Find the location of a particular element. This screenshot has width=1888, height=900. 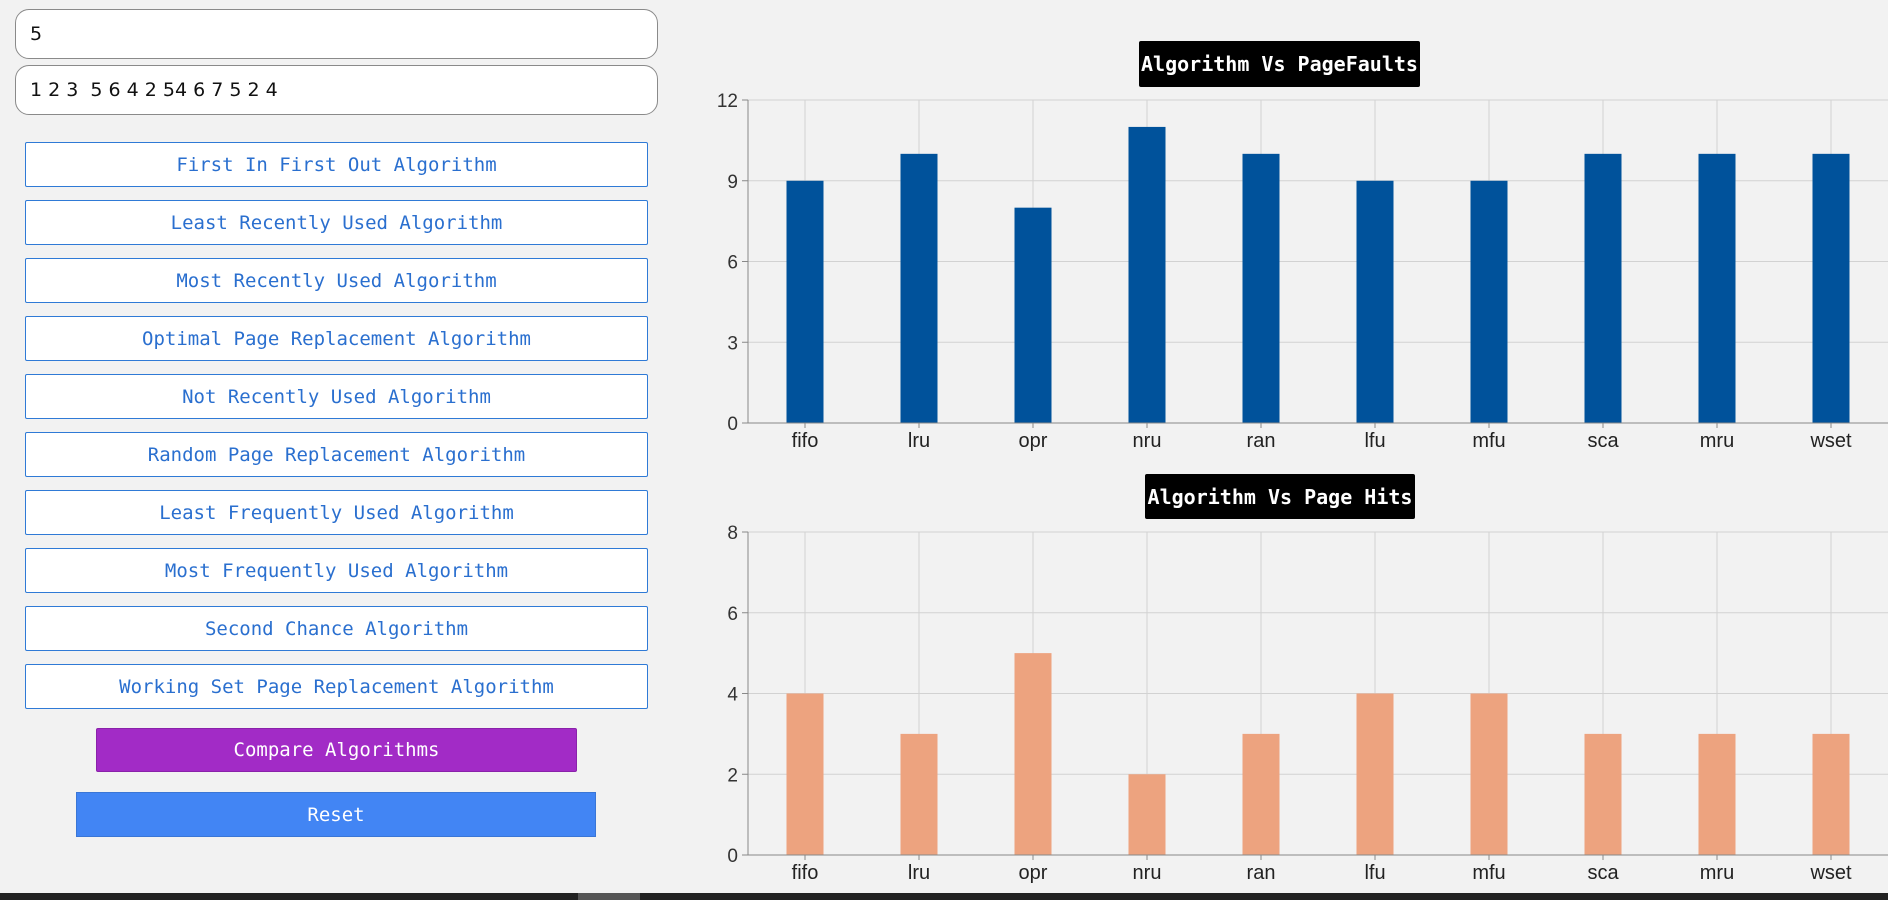

y-tick-label: 9 is located at coordinates (732, 182).